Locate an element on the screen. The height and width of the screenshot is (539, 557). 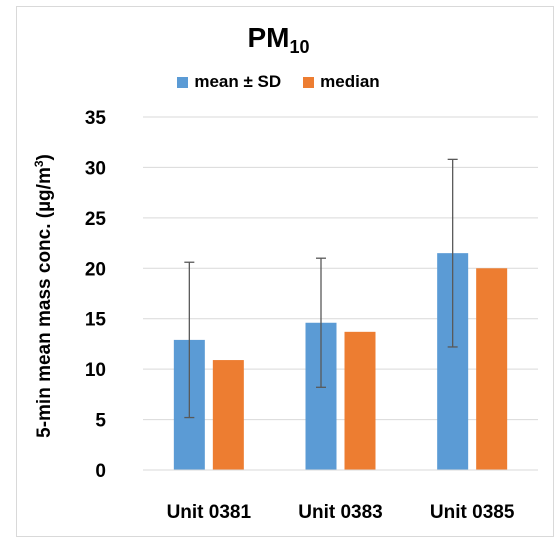
x-category-label-0: Unit 0381 is located at coordinates (209, 512).